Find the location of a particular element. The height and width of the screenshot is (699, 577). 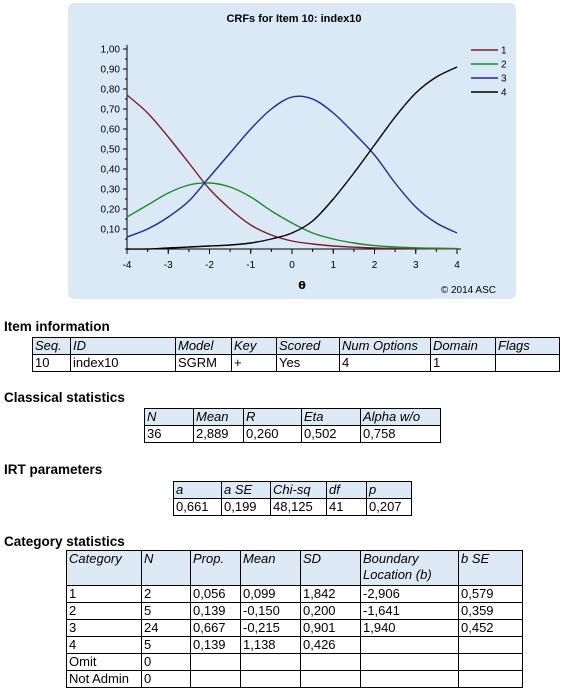

header-chi-sq: Chi-sq is located at coordinates (298, 490).